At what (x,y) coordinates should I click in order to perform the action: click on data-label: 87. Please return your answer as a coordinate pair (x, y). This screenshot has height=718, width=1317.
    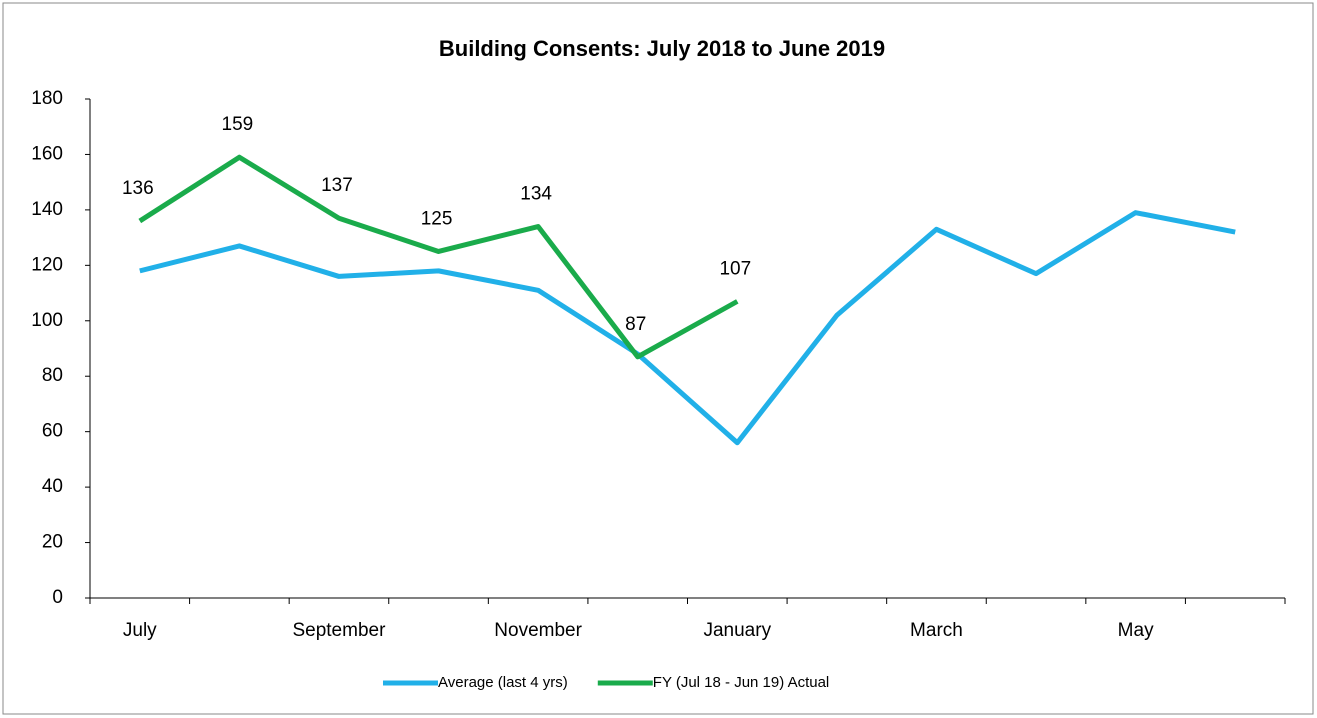
    Looking at the image, I should click on (635, 324).